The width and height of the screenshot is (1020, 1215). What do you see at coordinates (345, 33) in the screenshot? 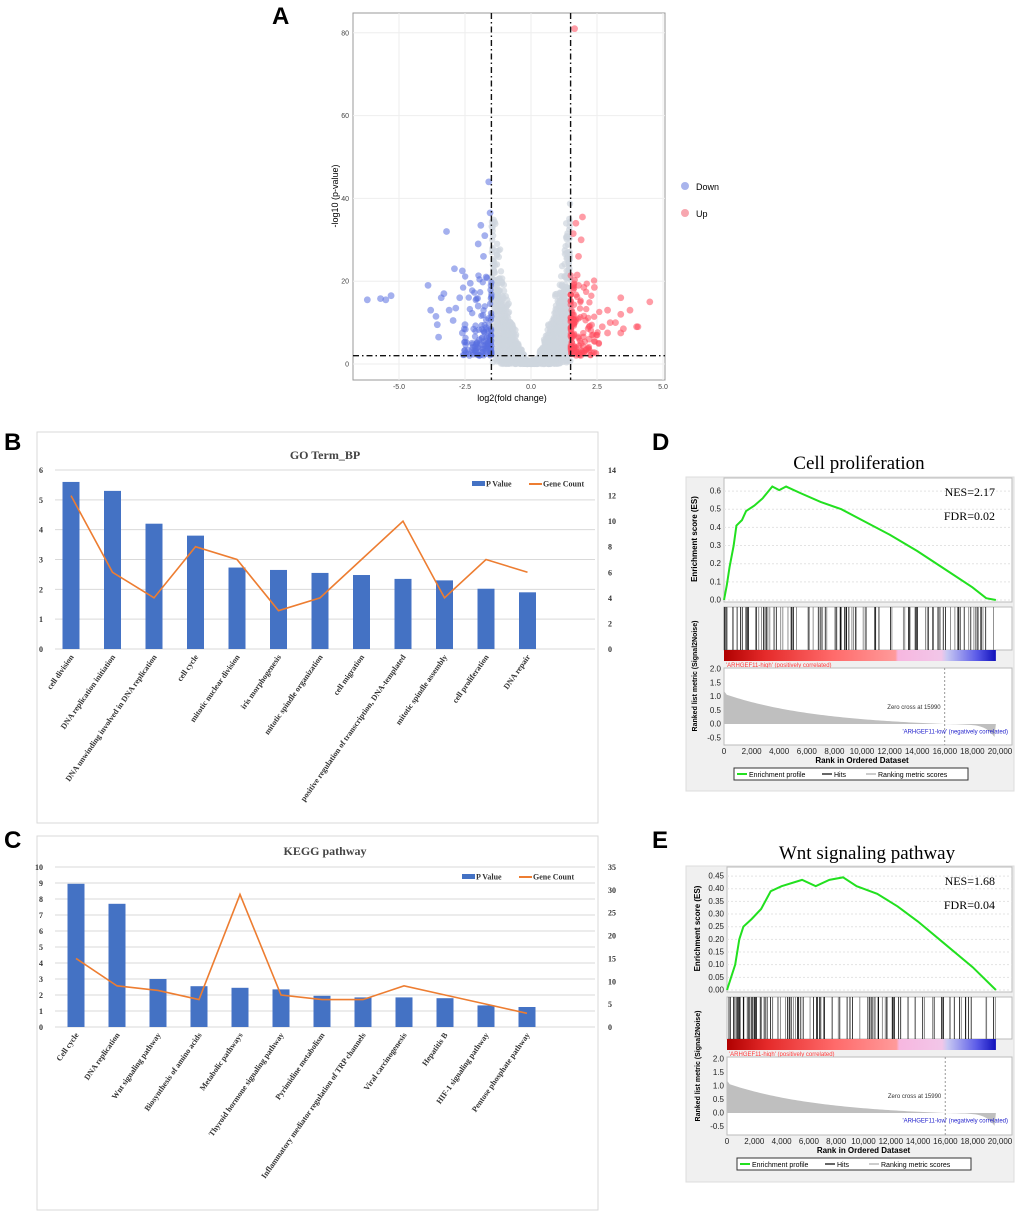
I see `y-tick-label: 80` at bounding box center [345, 33].